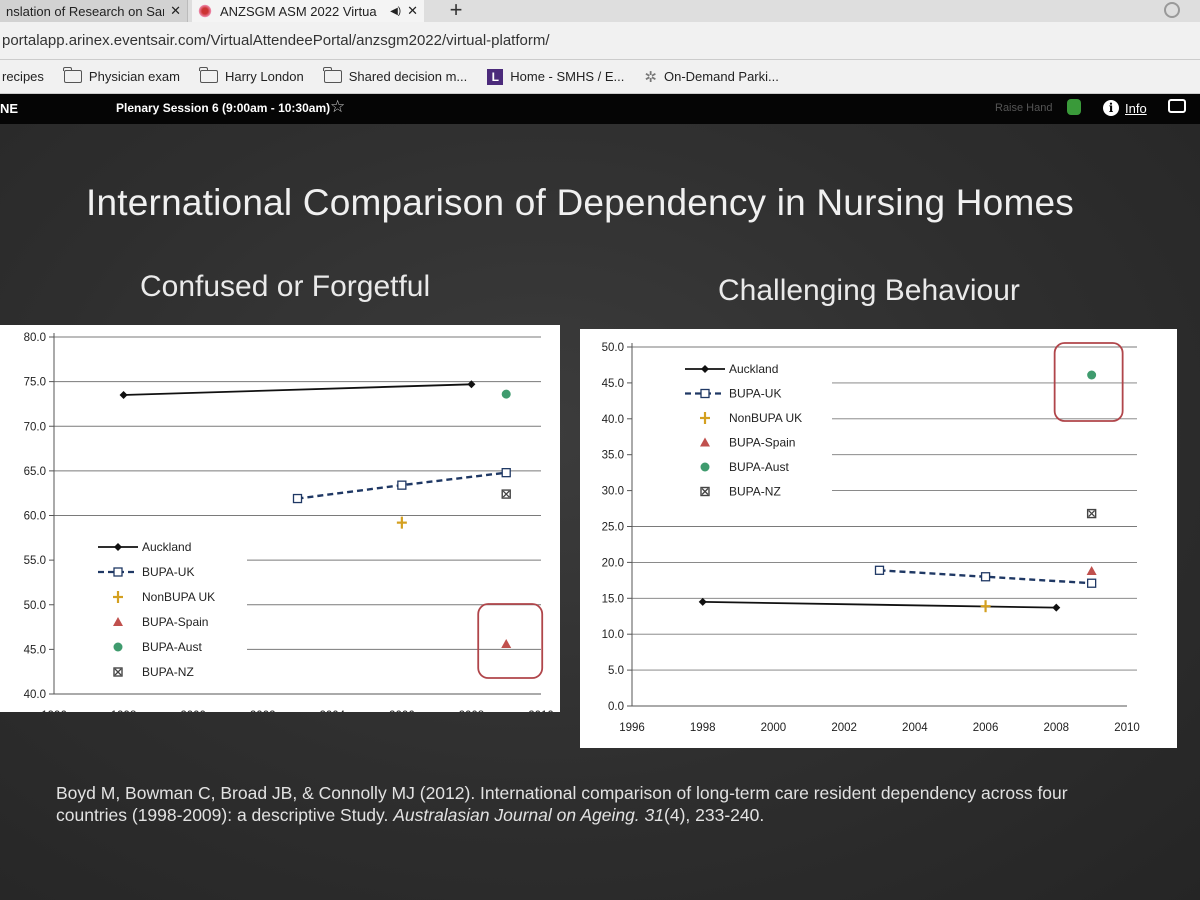 This screenshot has width=1200, height=900. What do you see at coordinates (632, 728) in the screenshot?
I see `c2-x-tick-label: 1996` at bounding box center [632, 728].